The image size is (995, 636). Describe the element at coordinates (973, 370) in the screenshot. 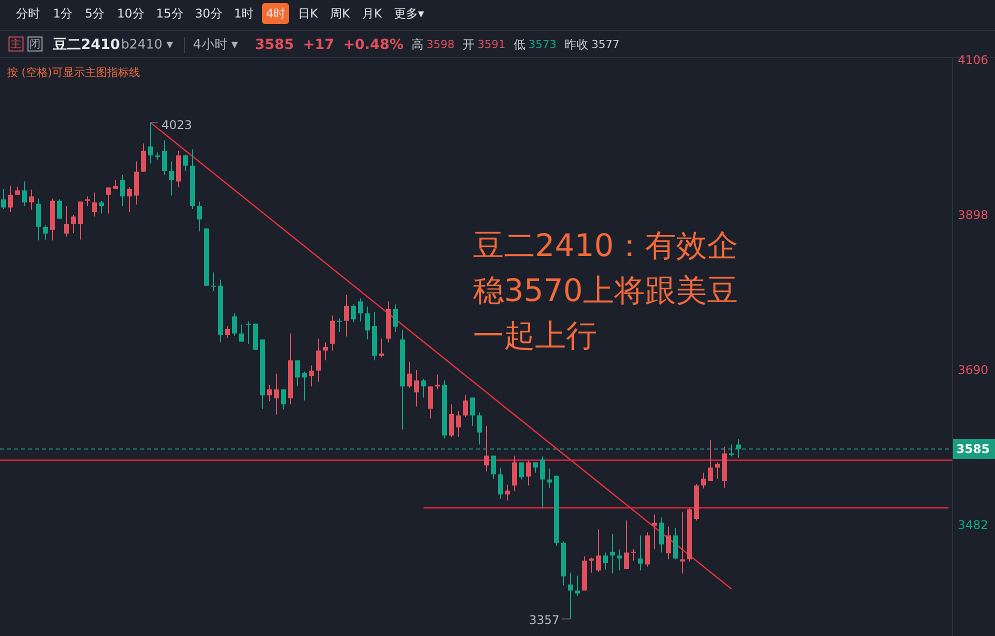

I see `y-tick-label: 3690` at that location.